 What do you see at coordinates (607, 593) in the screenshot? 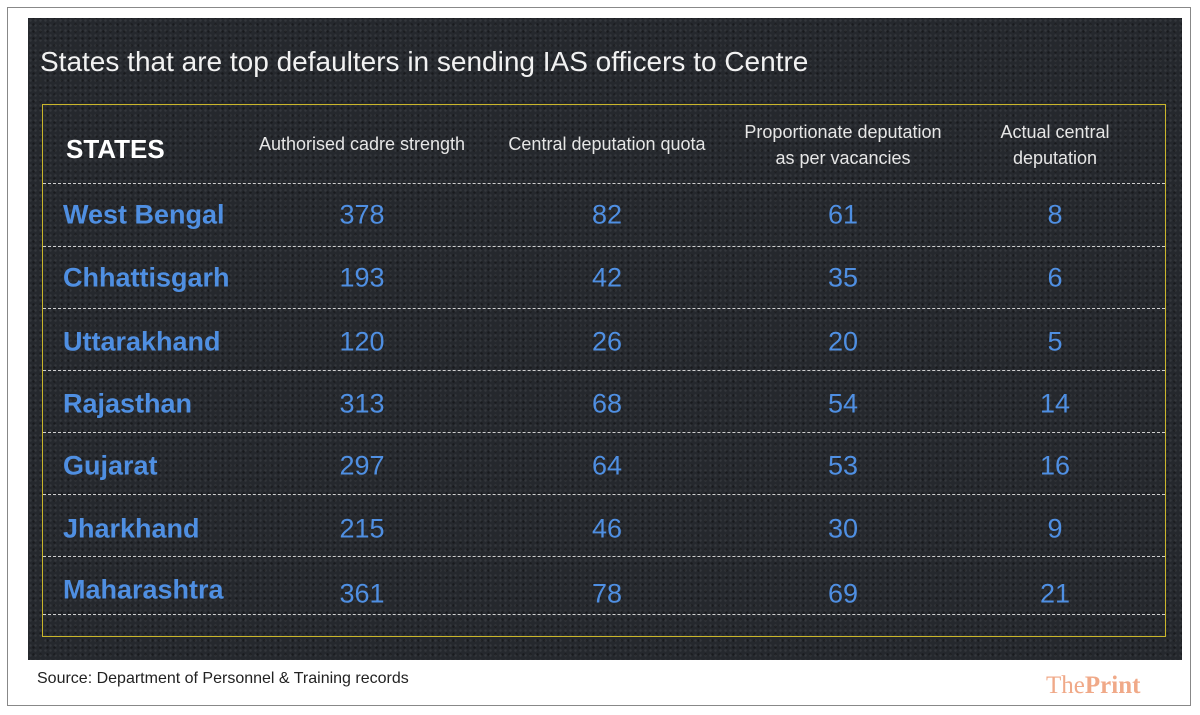
I see `cell-value: 78` at bounding box center [607, 593].